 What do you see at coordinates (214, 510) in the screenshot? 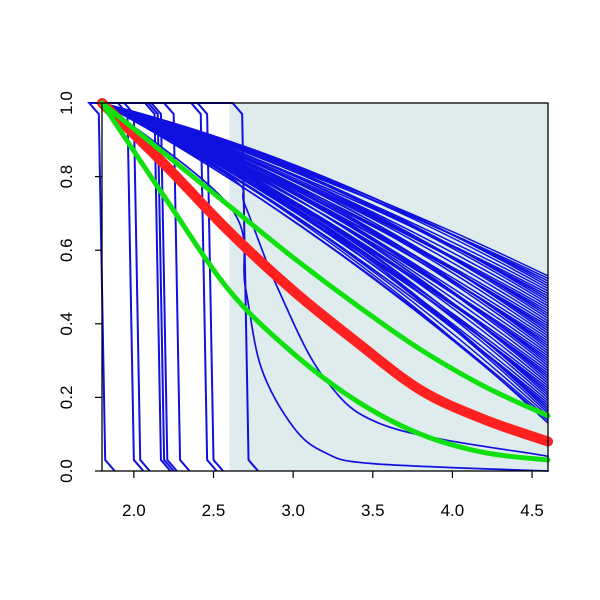
I see `x-tick-label: 2.5` at bounding box center [214, 510].